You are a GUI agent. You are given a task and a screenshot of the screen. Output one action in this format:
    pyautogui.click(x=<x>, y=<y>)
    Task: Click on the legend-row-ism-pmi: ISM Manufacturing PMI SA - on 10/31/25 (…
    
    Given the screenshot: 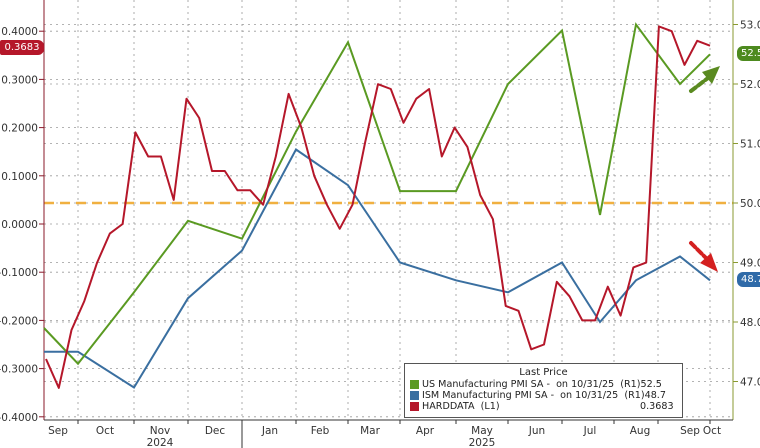 What is the action you would take?
    pyautogui.click(x=543, y=395)
    